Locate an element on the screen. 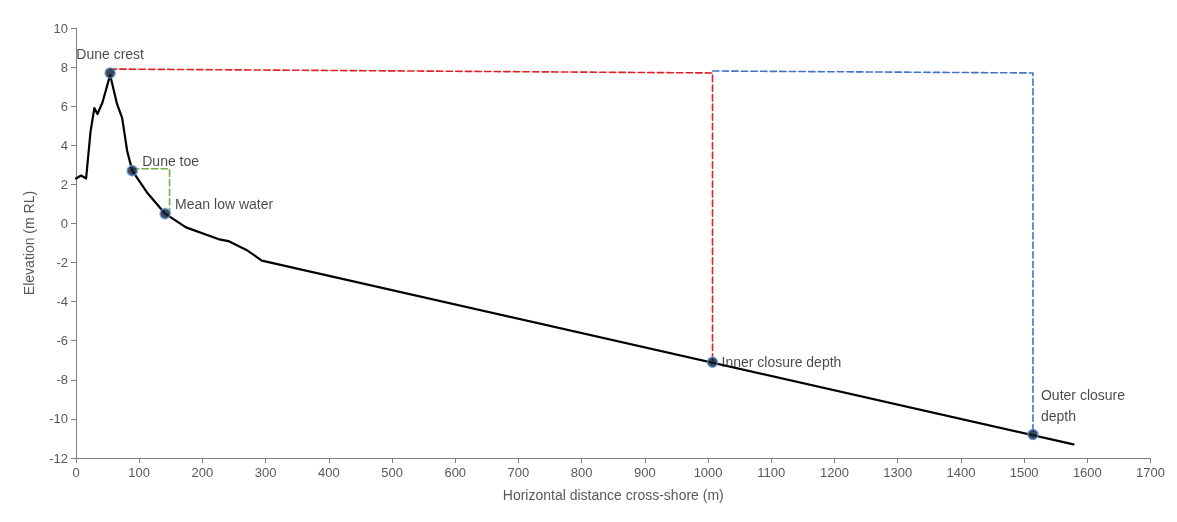 The width and height of the screenshot is (1177, 522). y-tick-label: 10 is located at coordinates (60, 28).